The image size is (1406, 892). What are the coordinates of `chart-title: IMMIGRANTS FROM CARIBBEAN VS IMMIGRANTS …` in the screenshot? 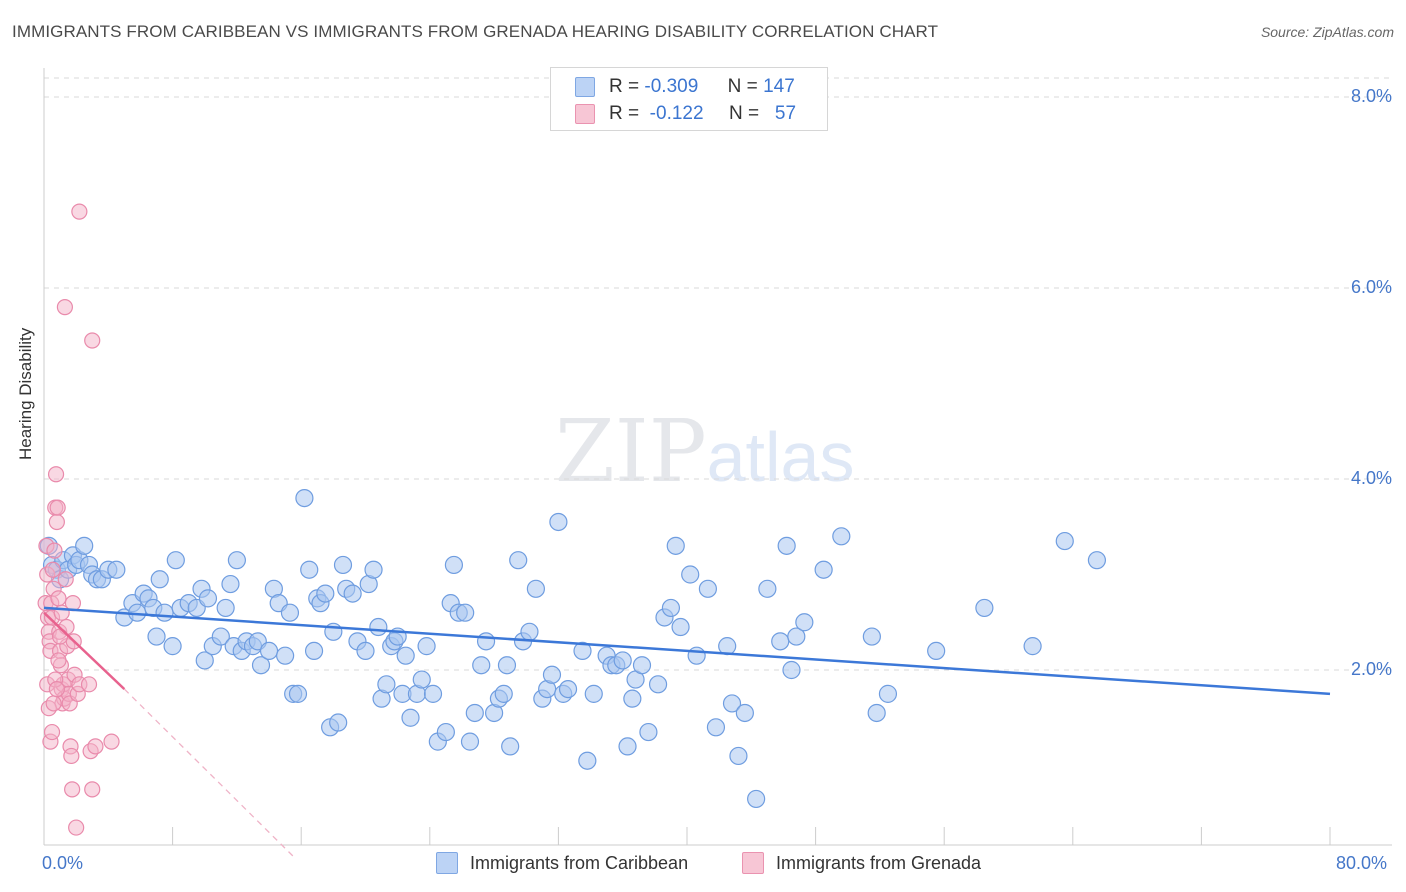 It's located at (475, 31).